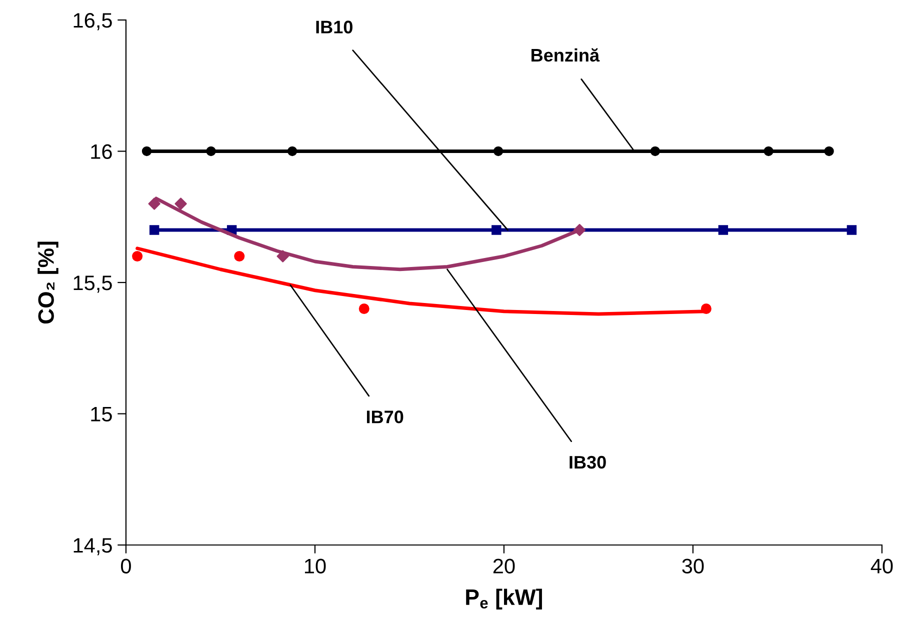 This screenshot has height=643, width=903. I want to click on y-tick-label: 16,5, so click(93, 21).